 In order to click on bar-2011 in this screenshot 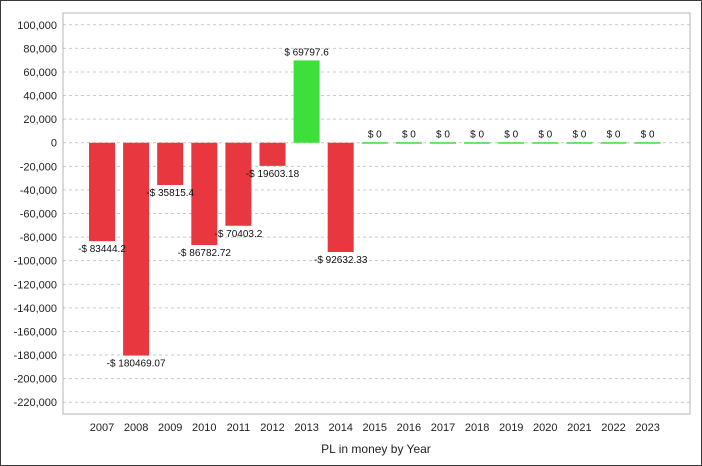, I will do `click(238, 184)`.